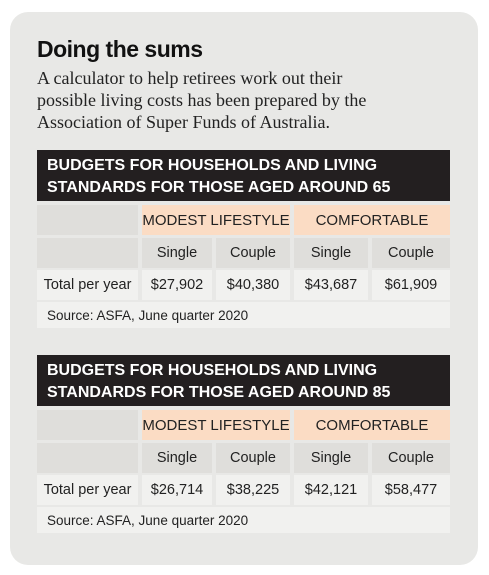 Image resolution: width=489 pixels, height=575 pixels. What do you see at coordinates (177, 285) in the screenshot?
I see `value-cell: $27,902` at bounding box center [177, 285].